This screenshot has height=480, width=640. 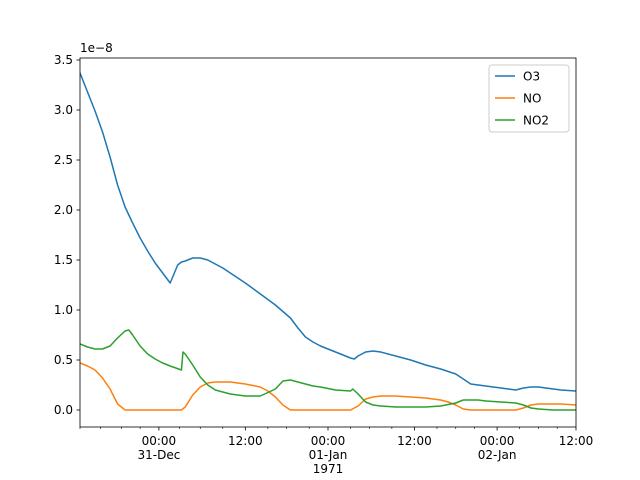 I want to click on y-tick-label: 1.0, so click(x=63, y=310).